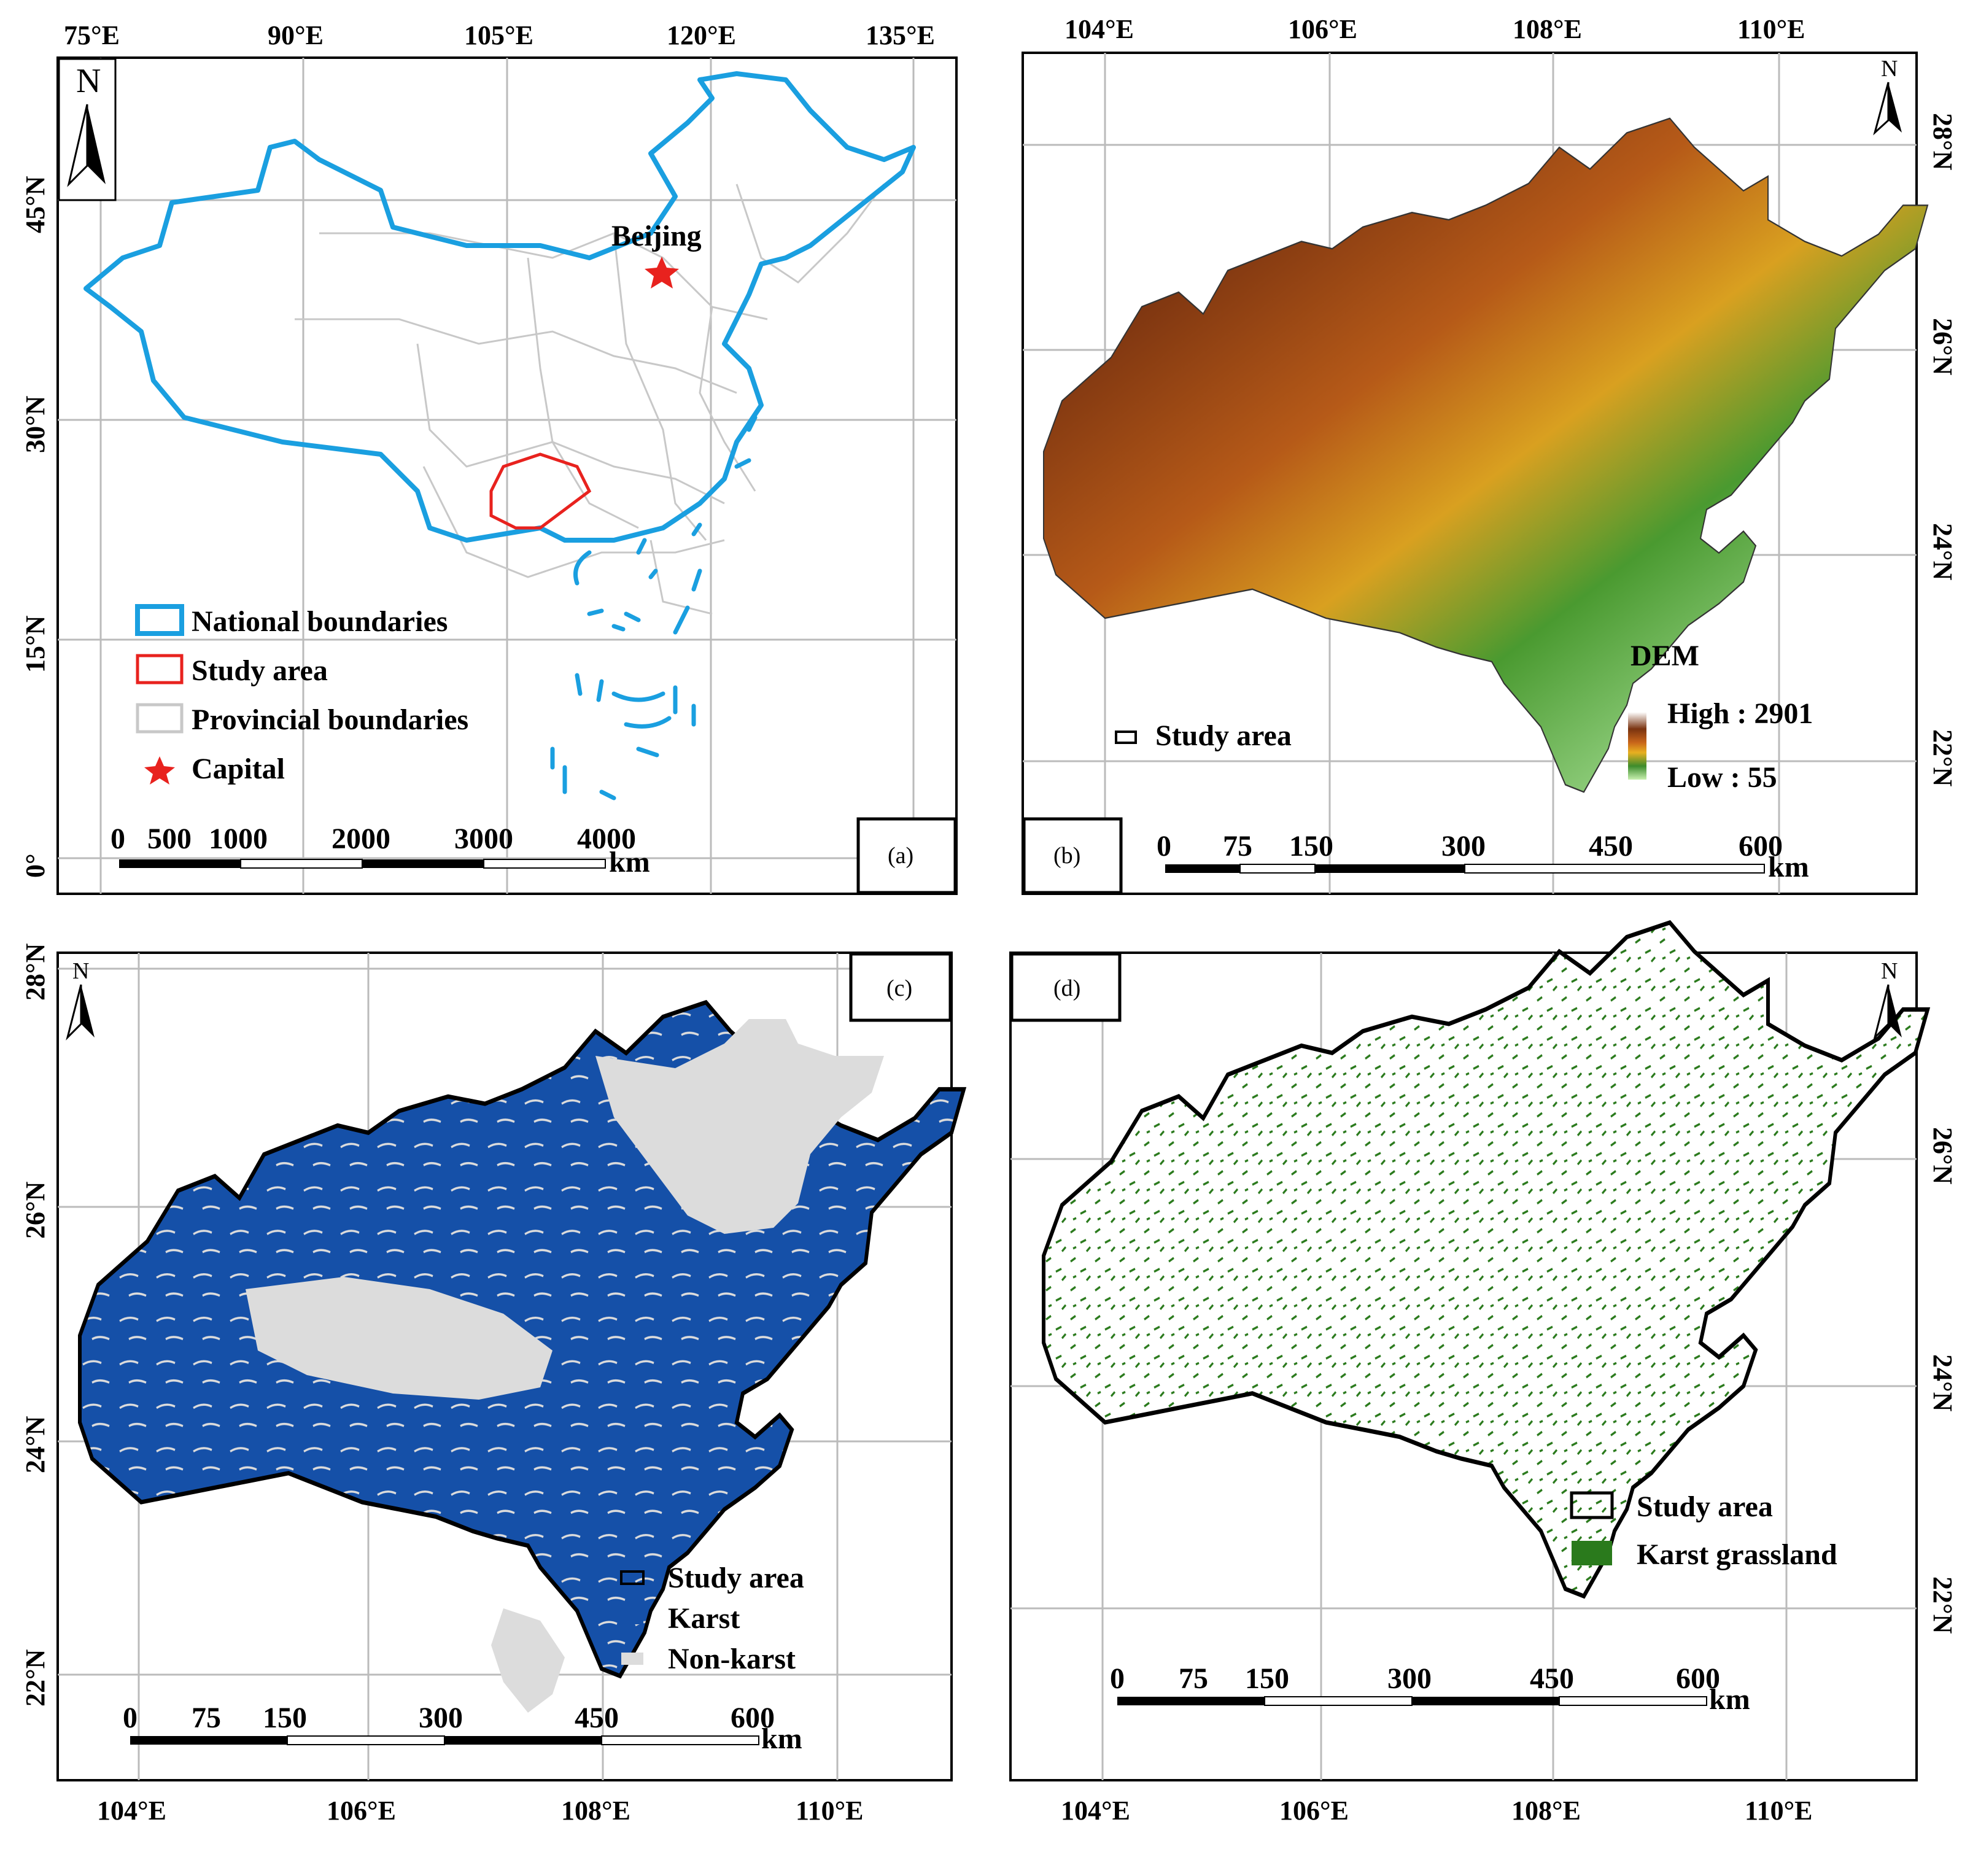 The image size is (1962, 1876). What do you see at coordinates (160, 718) in the screenshot?
I see `legend-provincial-swatch` at bounding box center [160, 718].